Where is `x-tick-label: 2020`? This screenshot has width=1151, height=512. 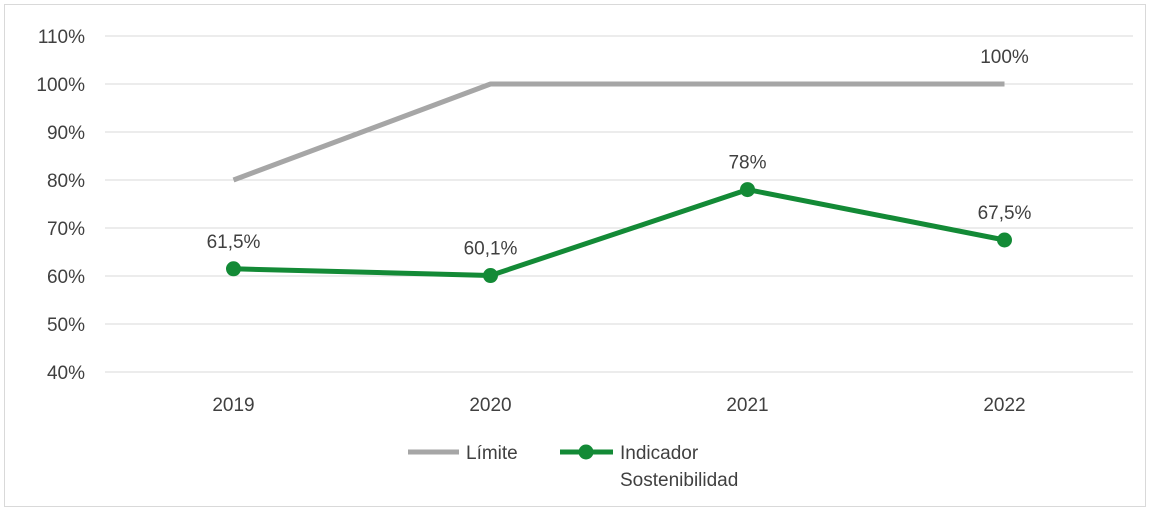
x-tick-label: 2020 is located at coordinates (490, 405).